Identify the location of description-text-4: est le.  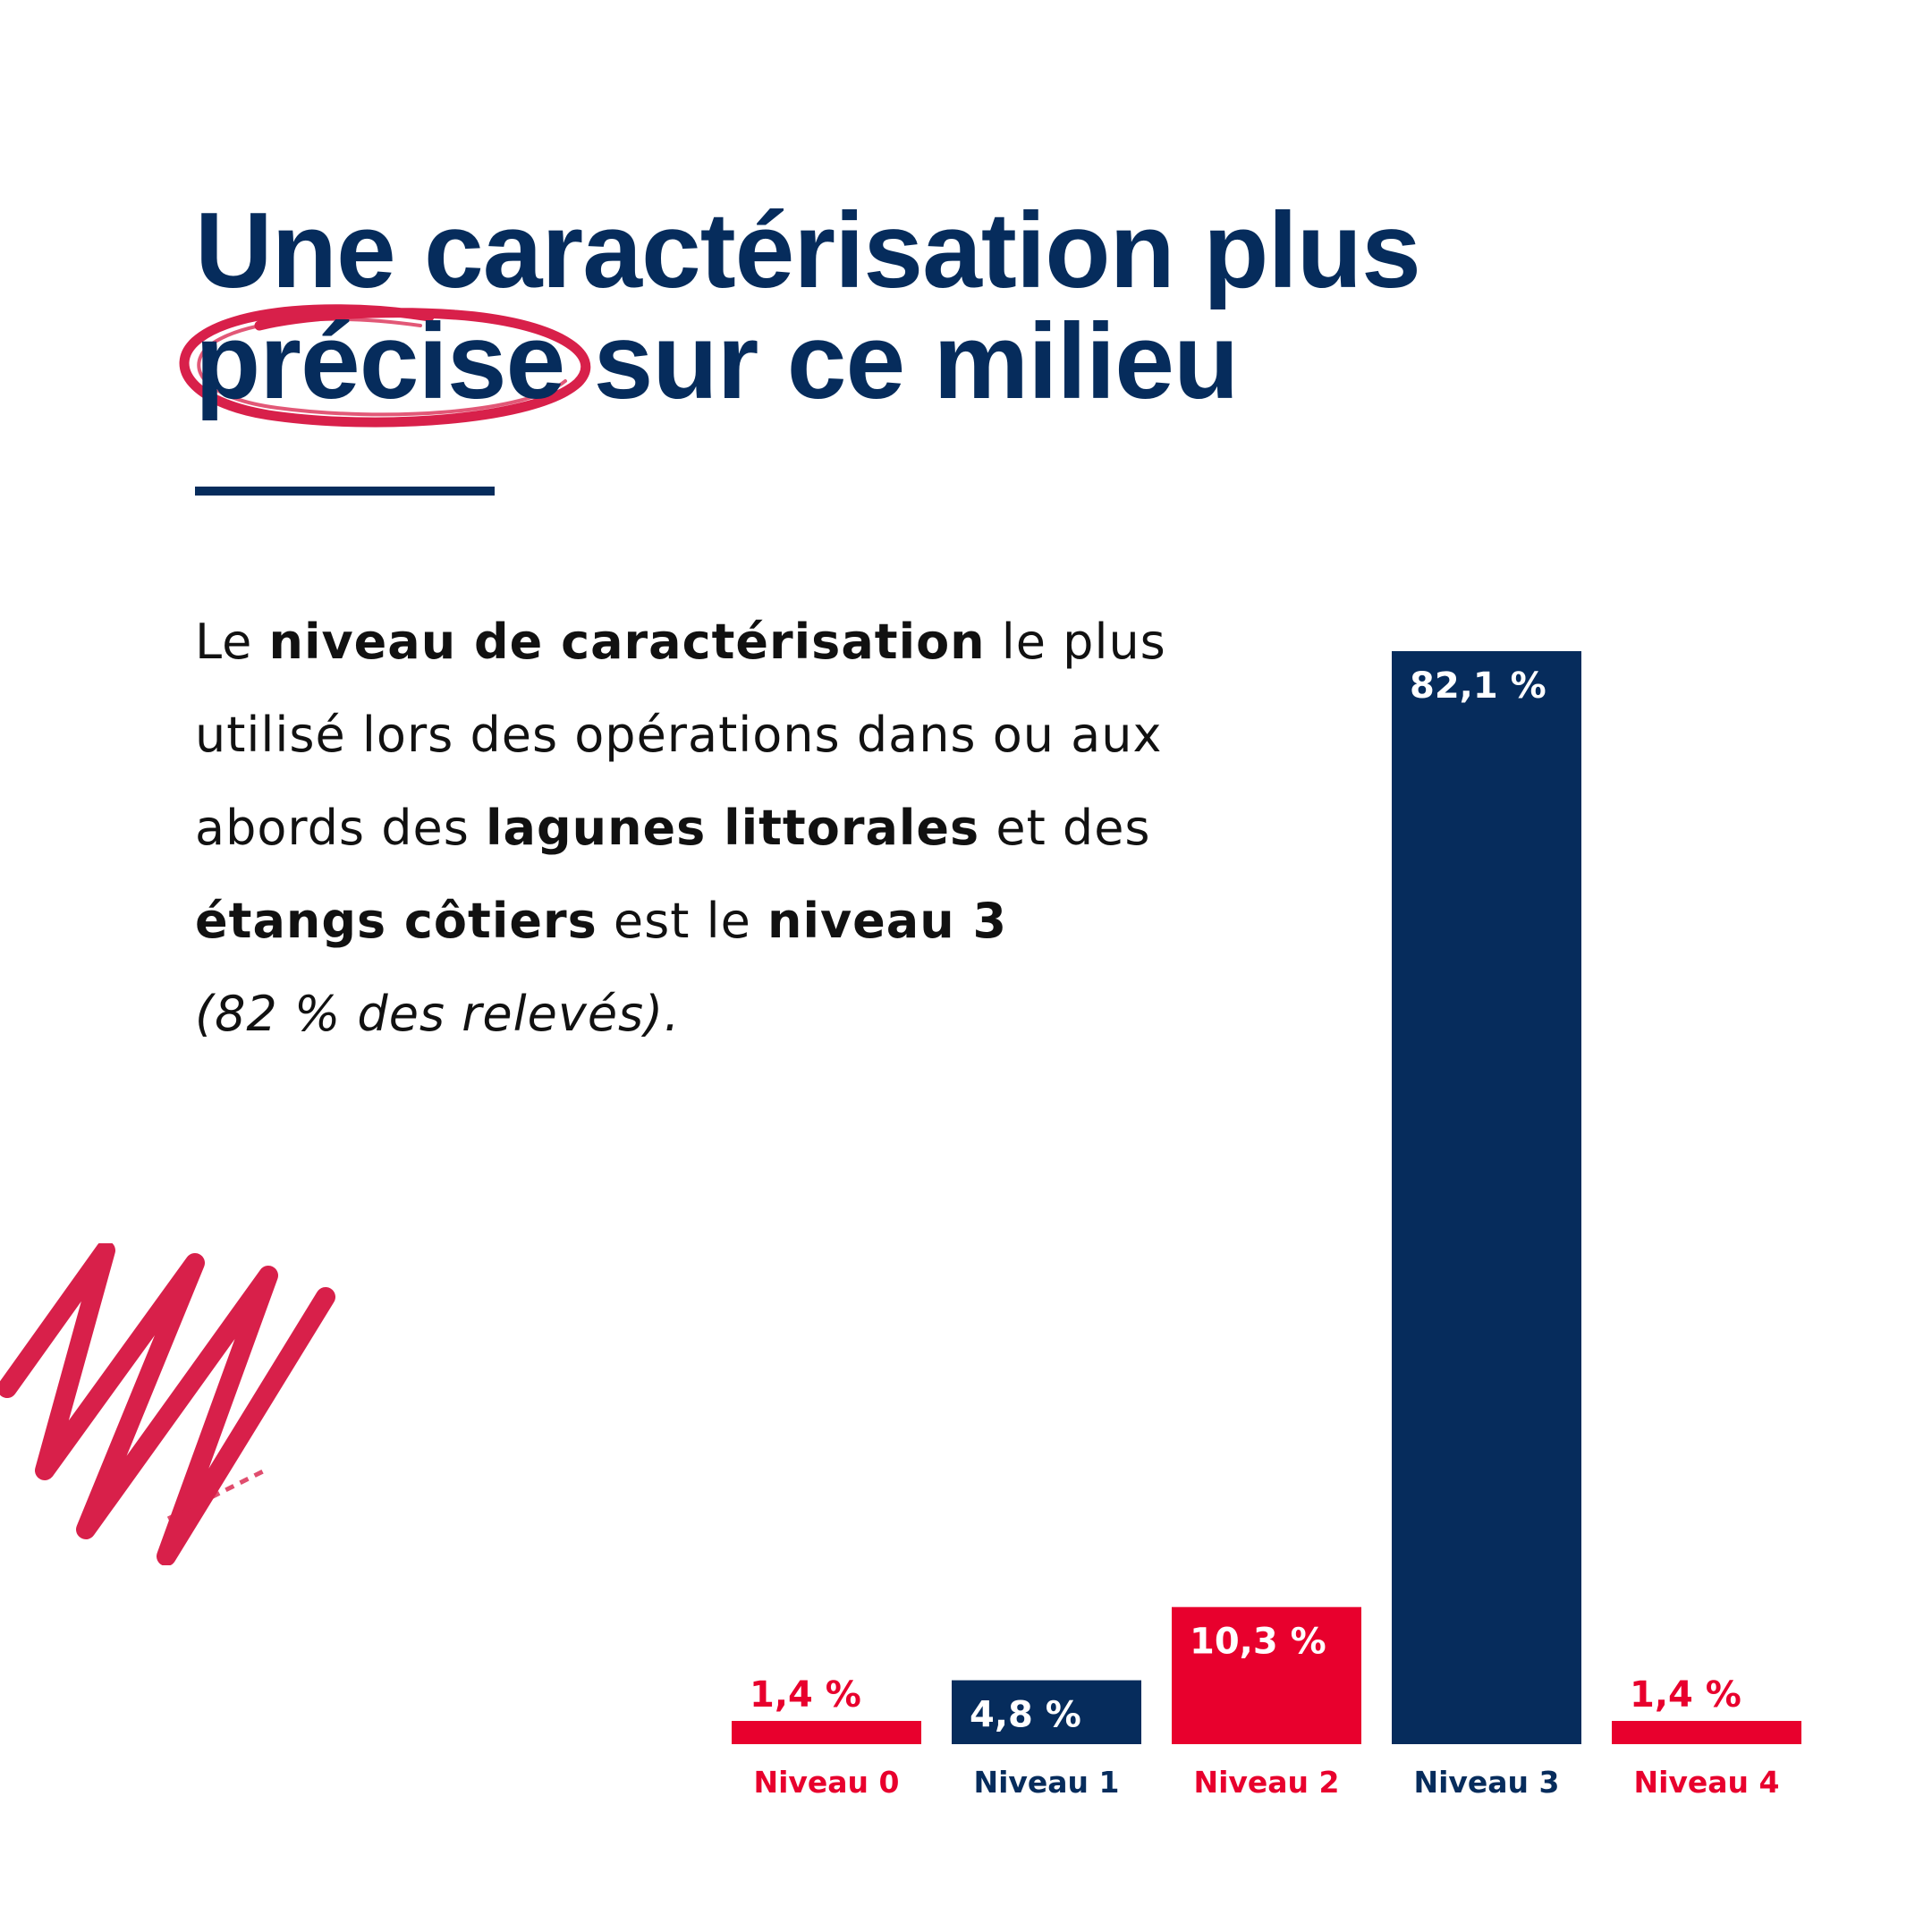
(682, 921).